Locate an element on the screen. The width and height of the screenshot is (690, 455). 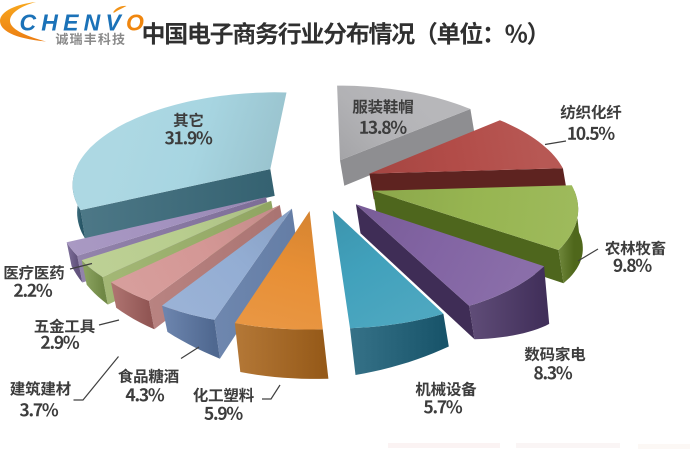
svg-text: CHENVO is located at coordinates (85, 23).